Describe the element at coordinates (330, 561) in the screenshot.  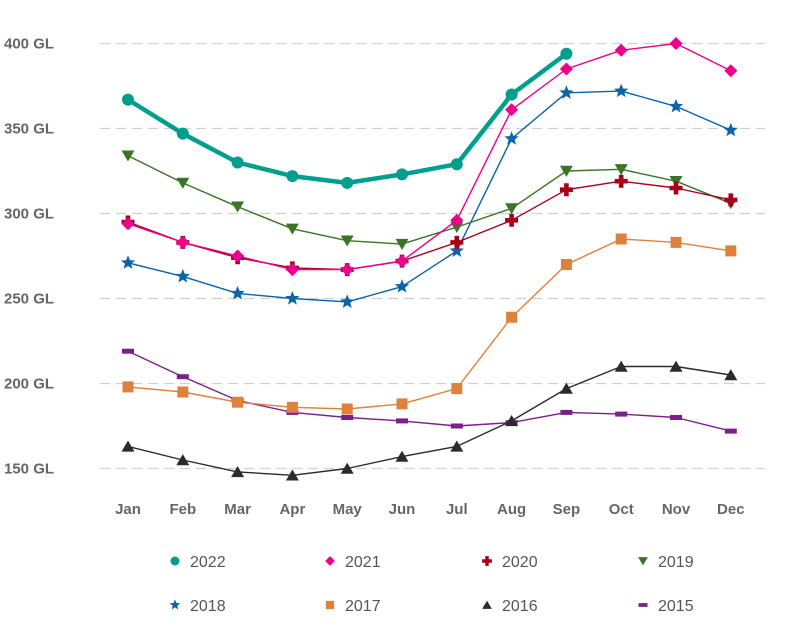
I see `legend-marker-diamond-icon` at that location.